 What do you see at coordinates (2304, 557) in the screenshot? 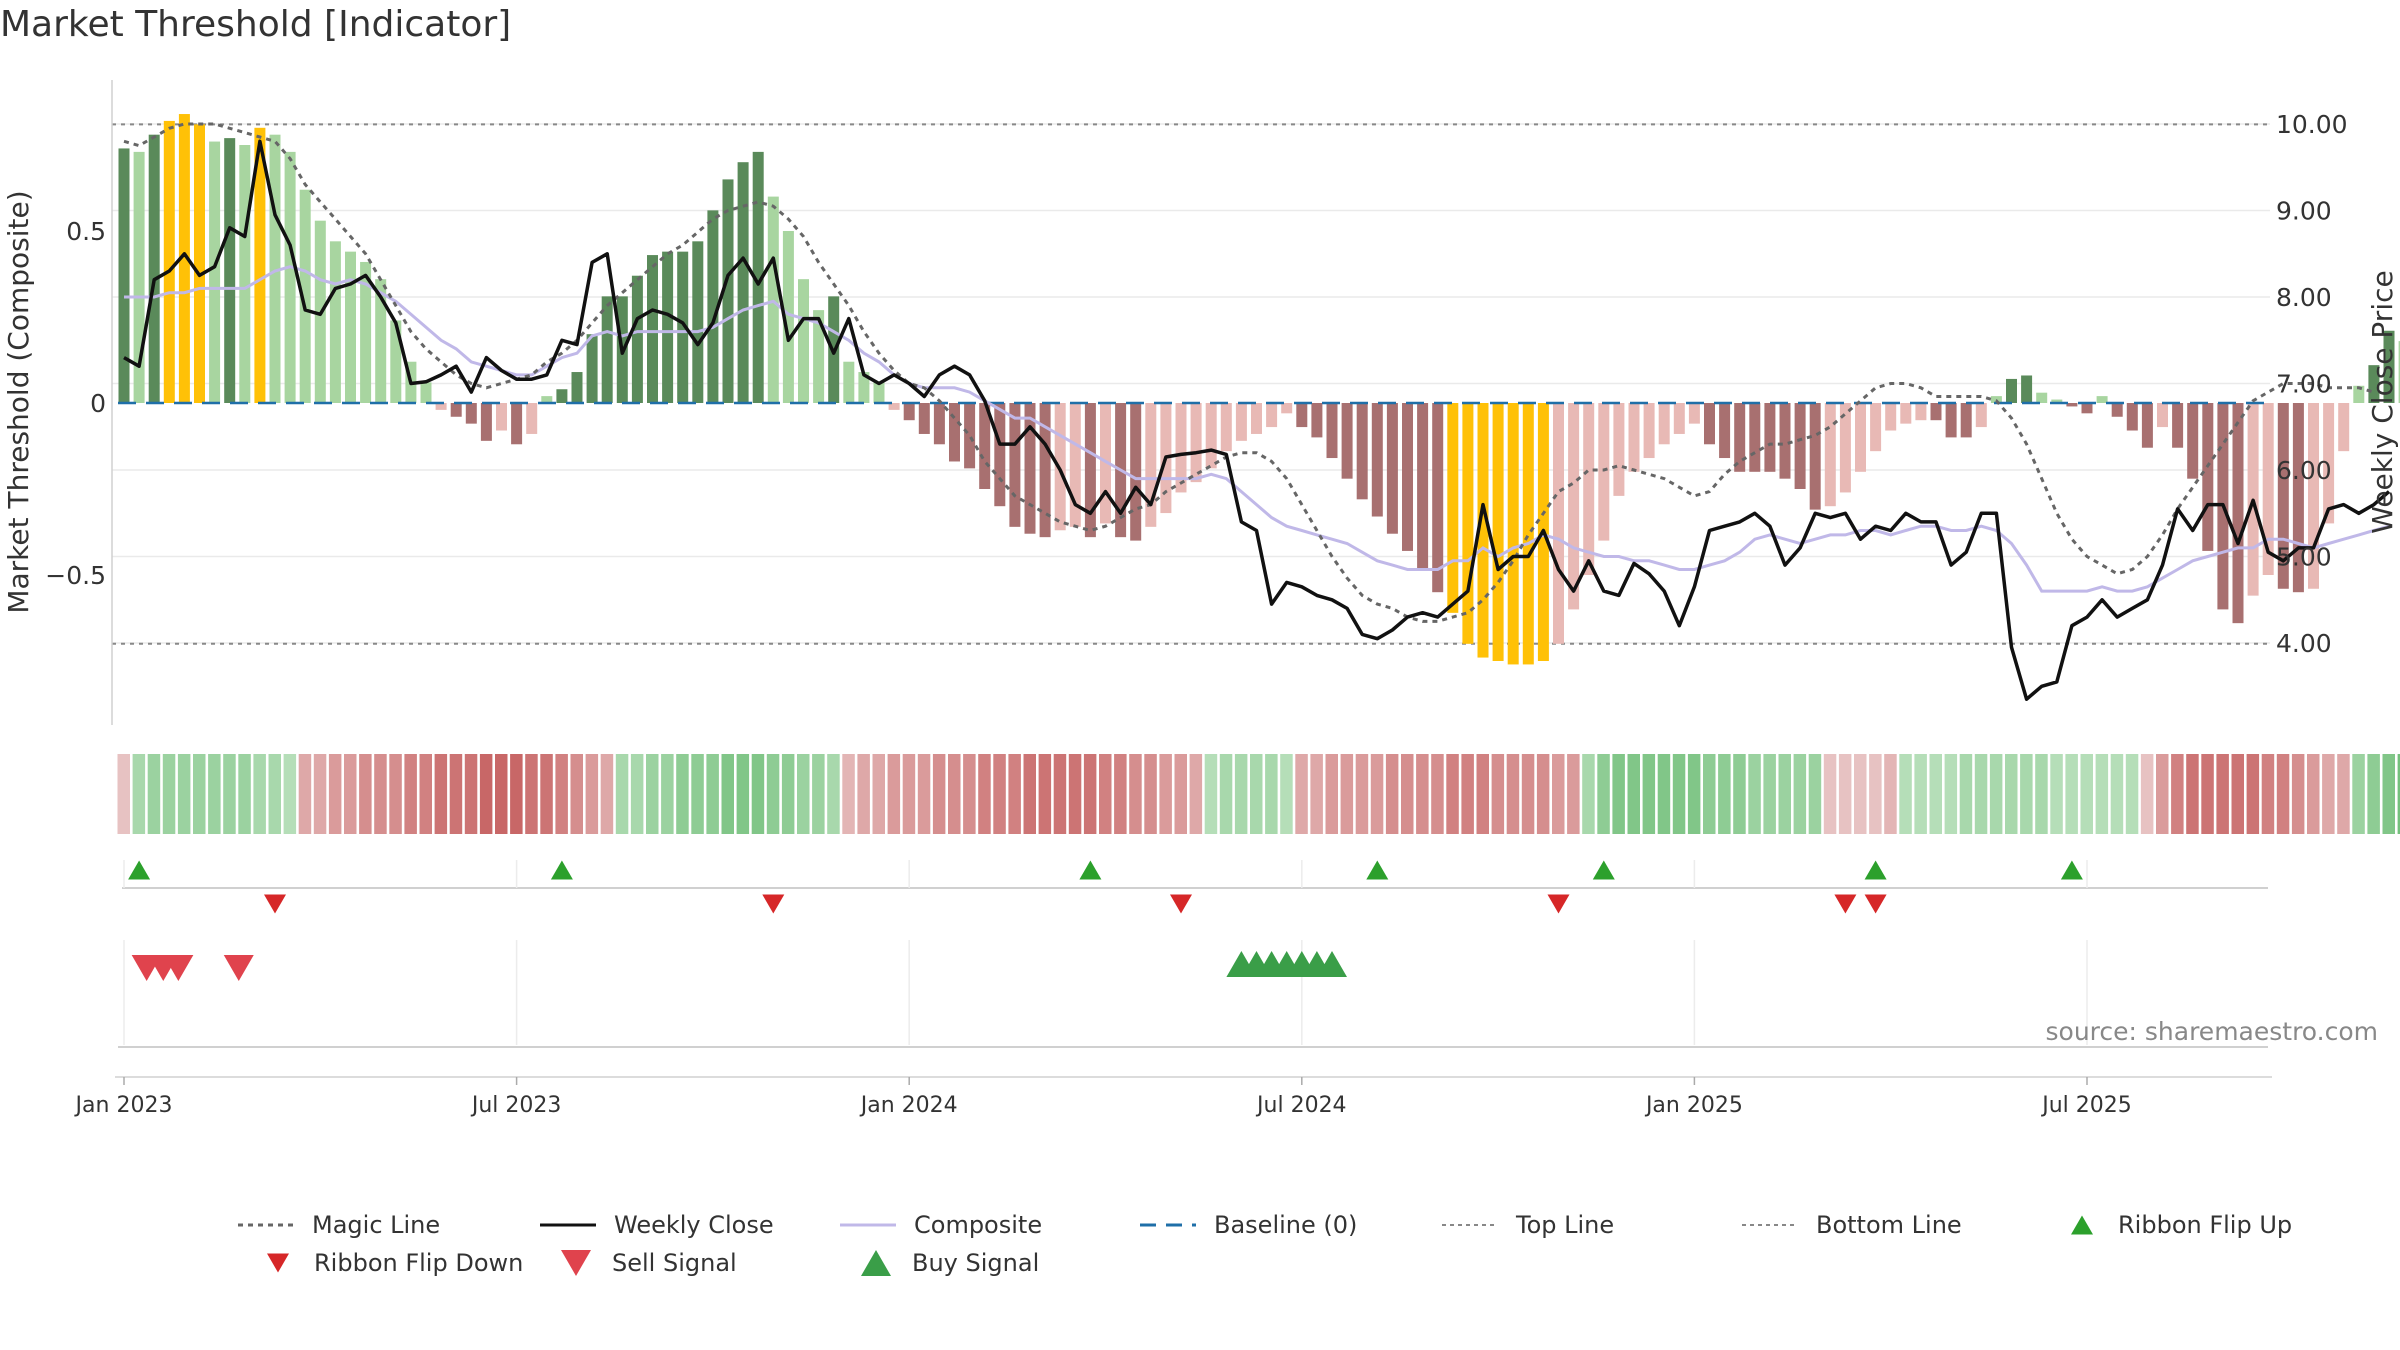
I see `right-tick-label: 5.00` at bounding box center [2304, 557].